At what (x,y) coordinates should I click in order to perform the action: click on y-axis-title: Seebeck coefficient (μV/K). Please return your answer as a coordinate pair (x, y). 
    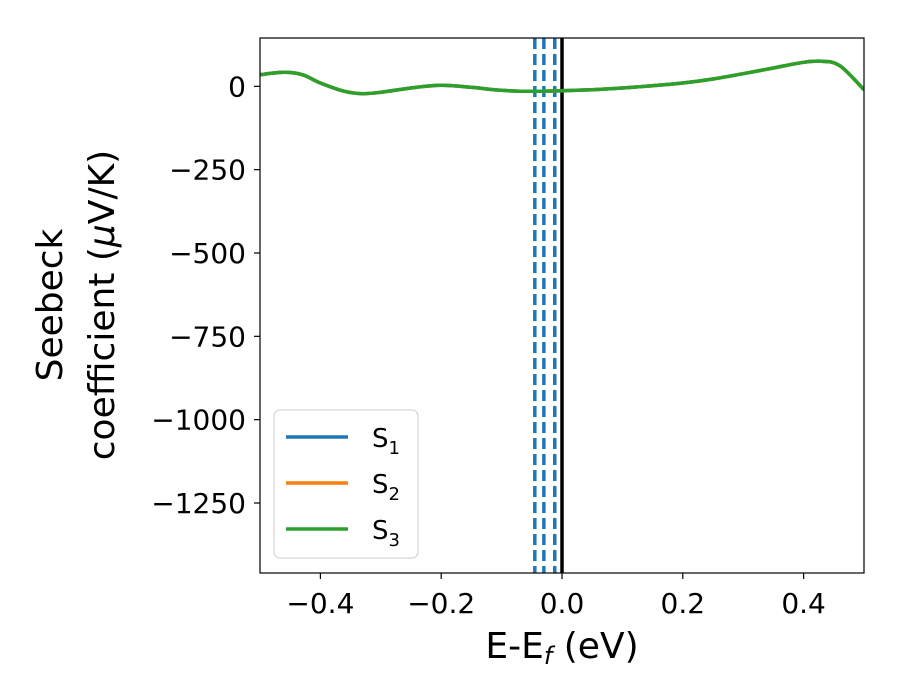
    Looking at the image, I should click on (76, 305).